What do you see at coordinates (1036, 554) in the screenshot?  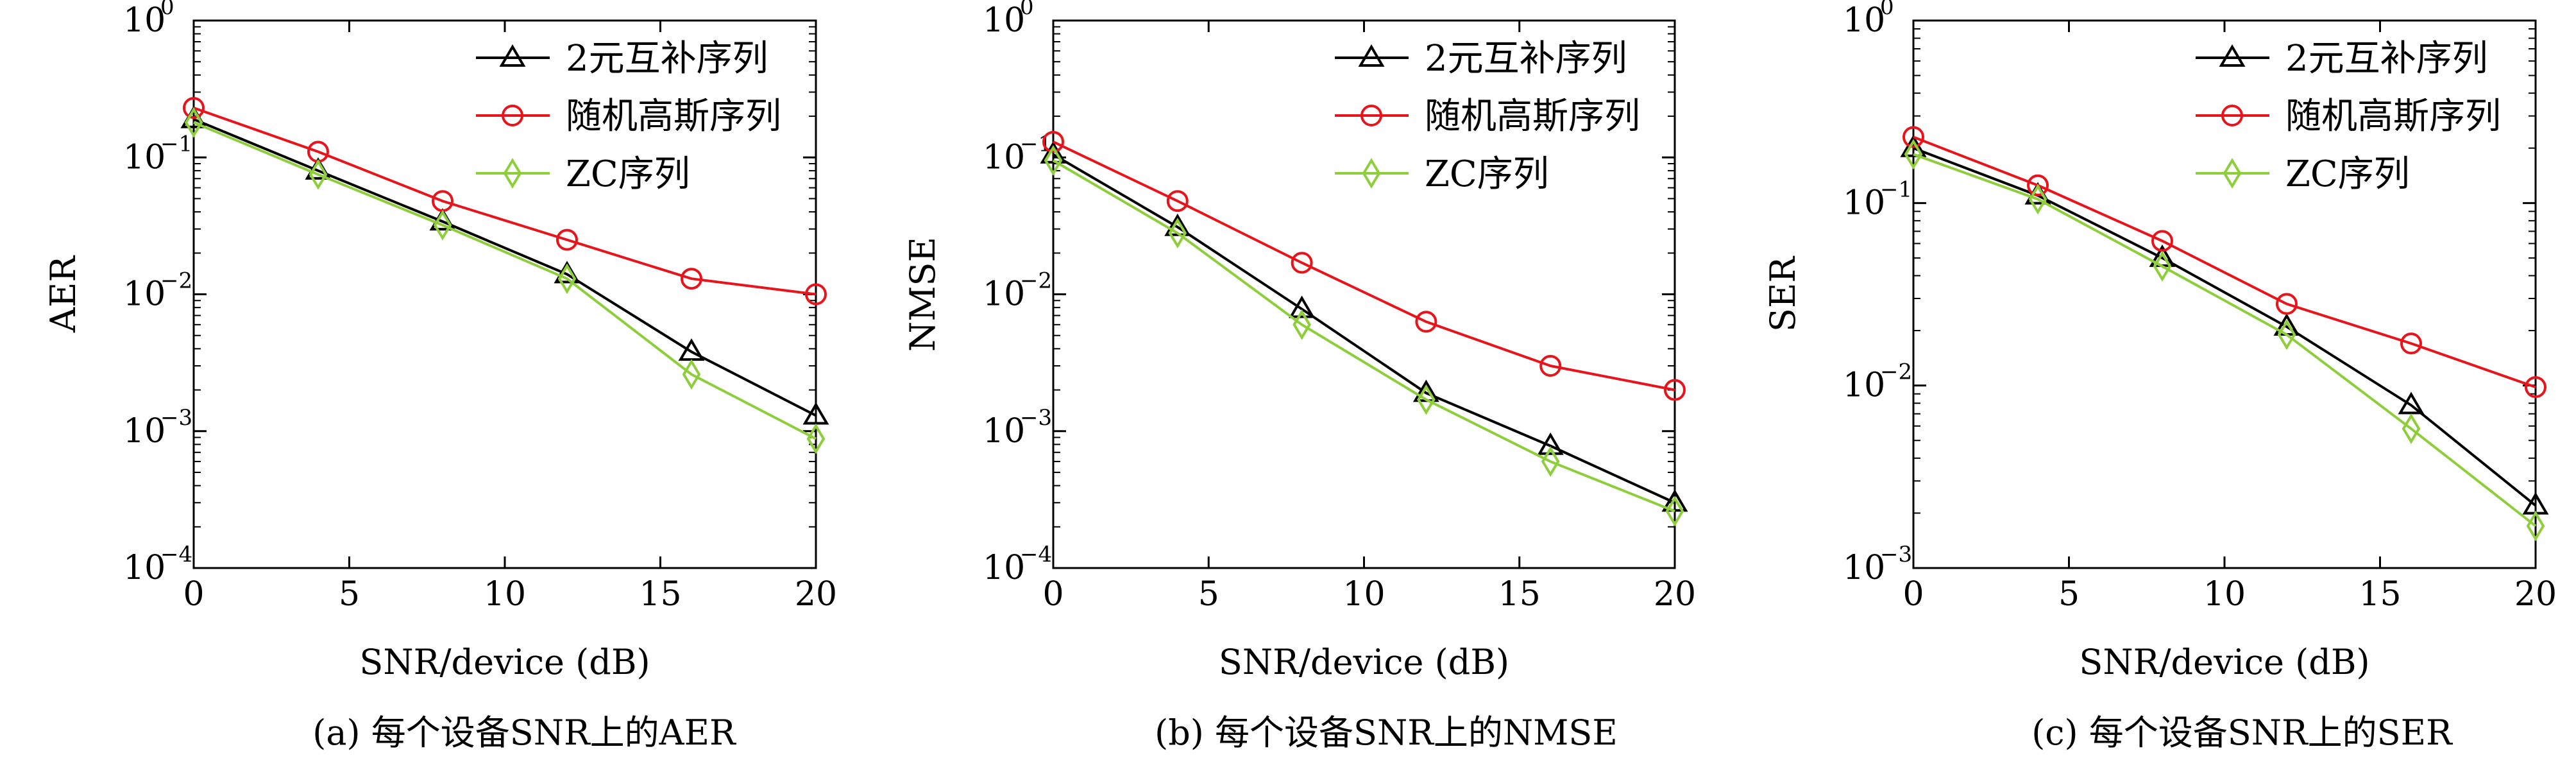 I see `y-tick-label-exponent: −4` at bounding box center [1036, 554].